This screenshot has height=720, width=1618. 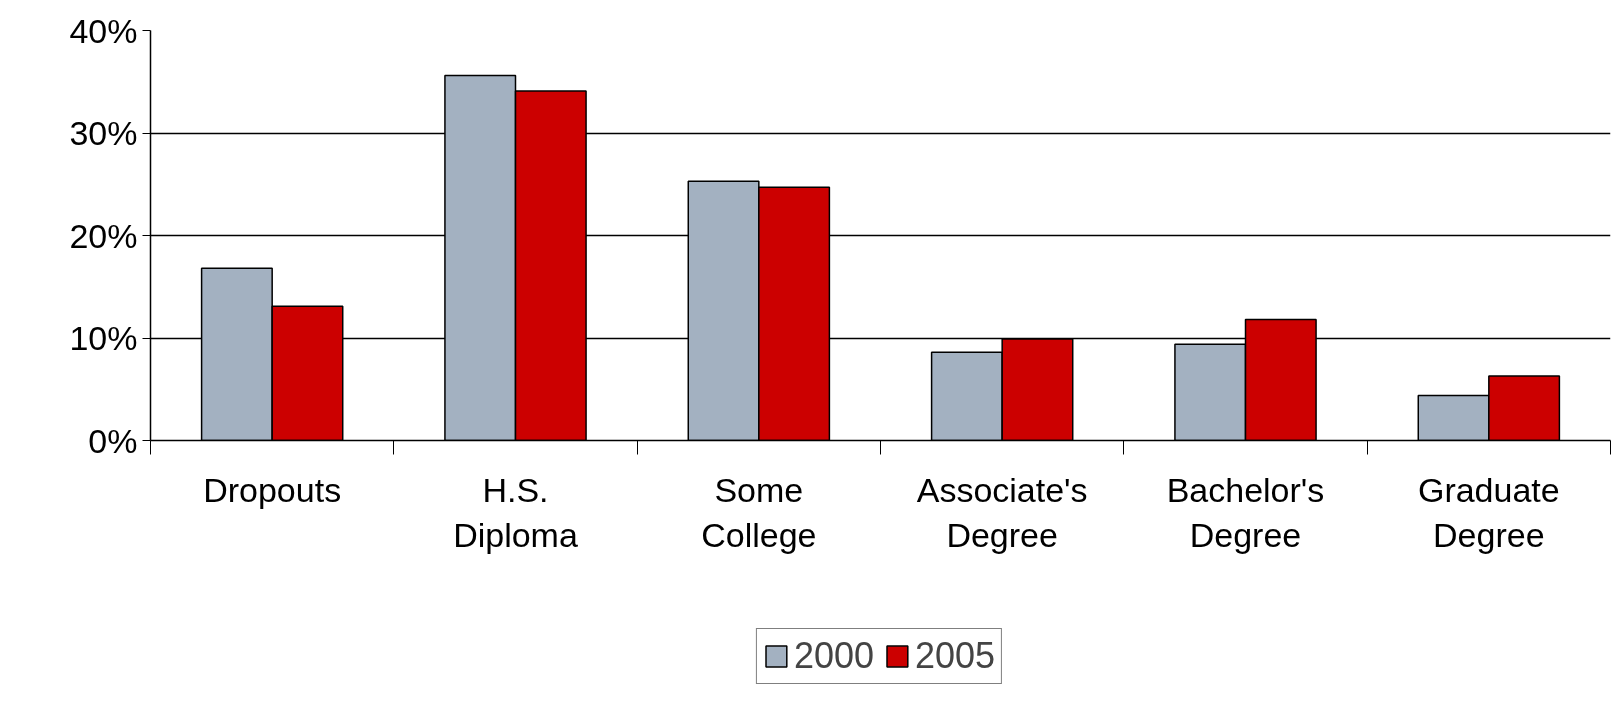 What do you see at coordinates (103, 30) in the screenshot?
I see `y-tick-label: 40%` at bounding box center [103, 30].